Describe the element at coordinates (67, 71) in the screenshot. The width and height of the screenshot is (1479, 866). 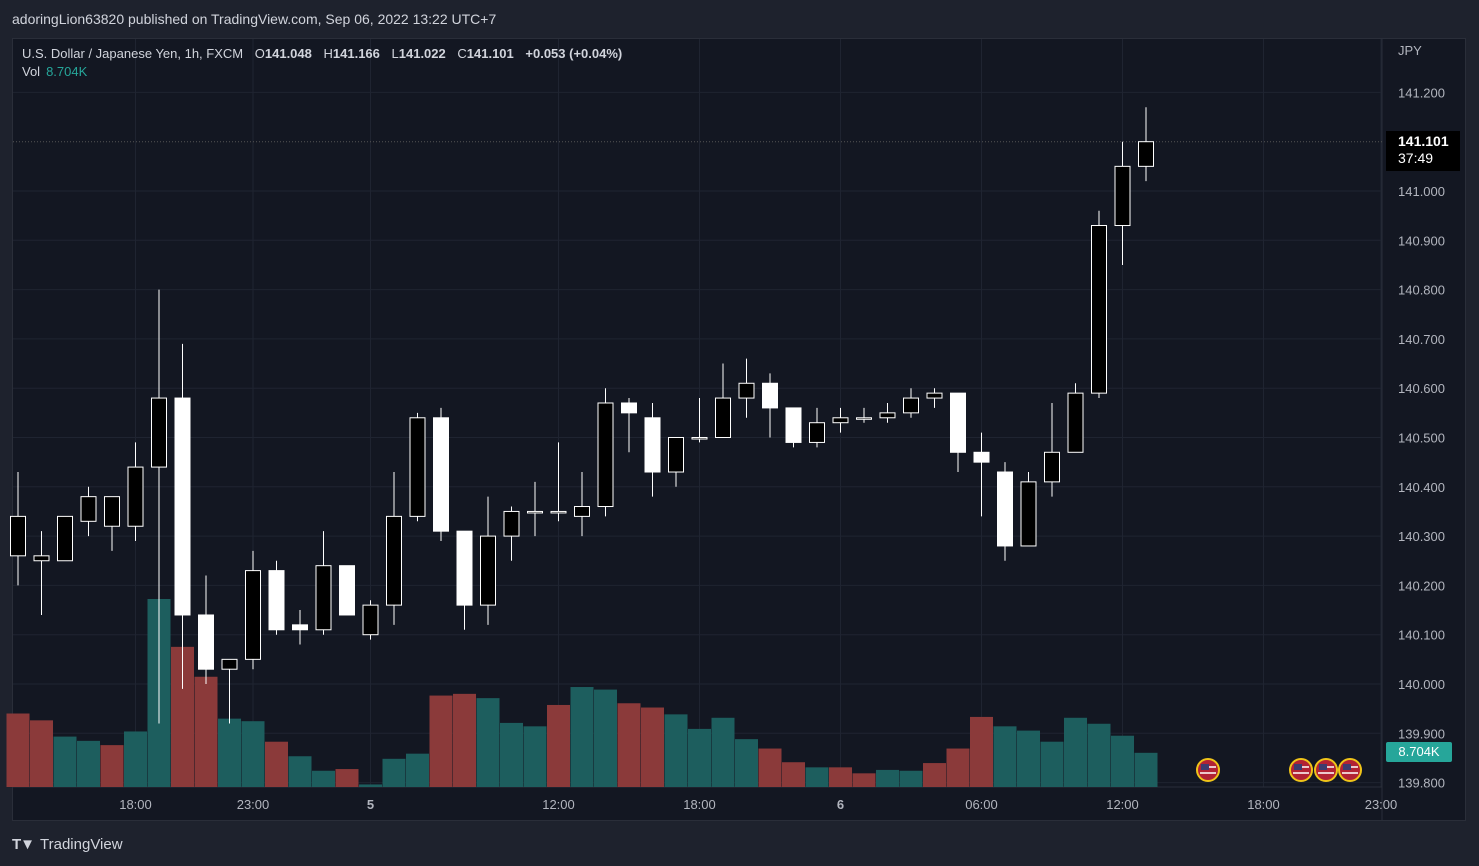
I see `volume-value: 8.704K` at that location.